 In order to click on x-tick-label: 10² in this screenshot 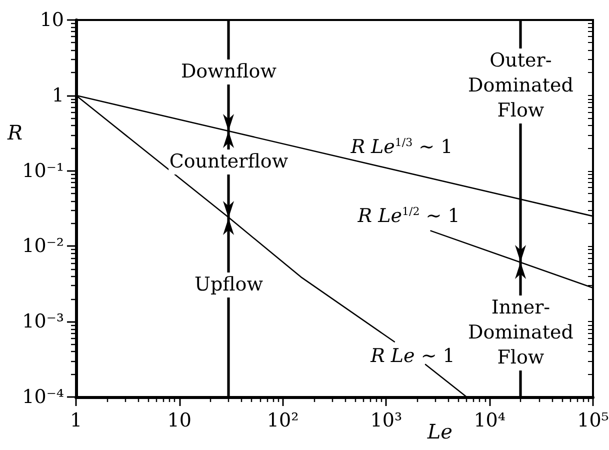, I will do `click(282, 421)`.